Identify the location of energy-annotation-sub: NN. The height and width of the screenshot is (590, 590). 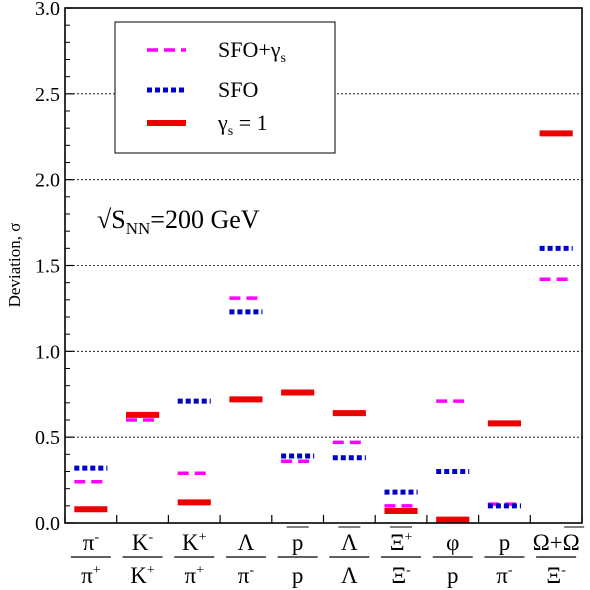
(138, 228).